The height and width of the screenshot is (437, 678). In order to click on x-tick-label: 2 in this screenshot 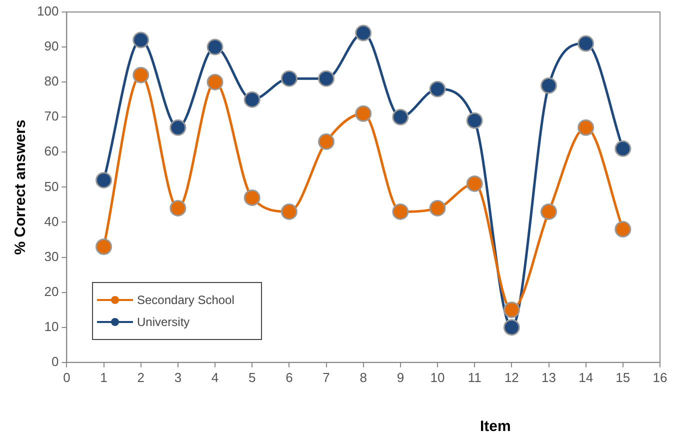, I will do `click(140, 377)`.